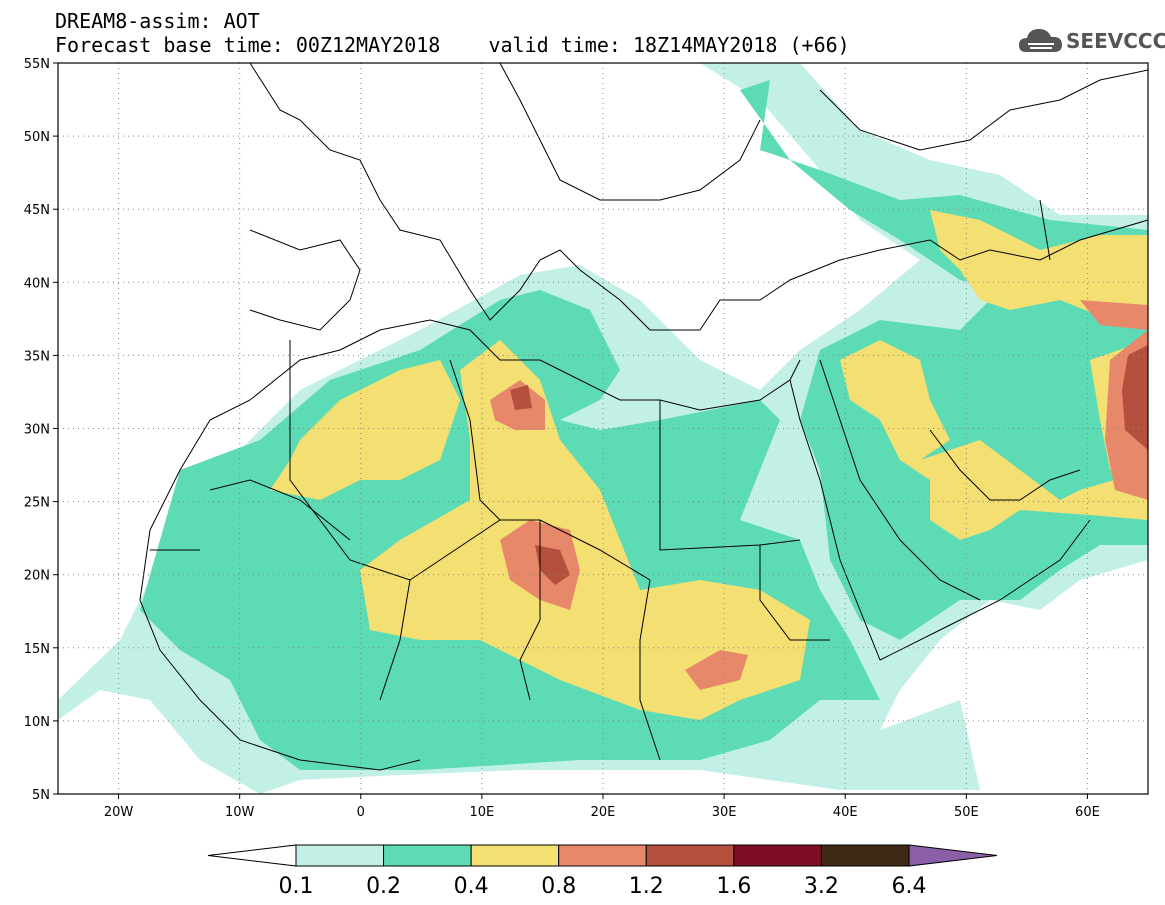  I want to click on aot-region-04d, so click(1039, 265).